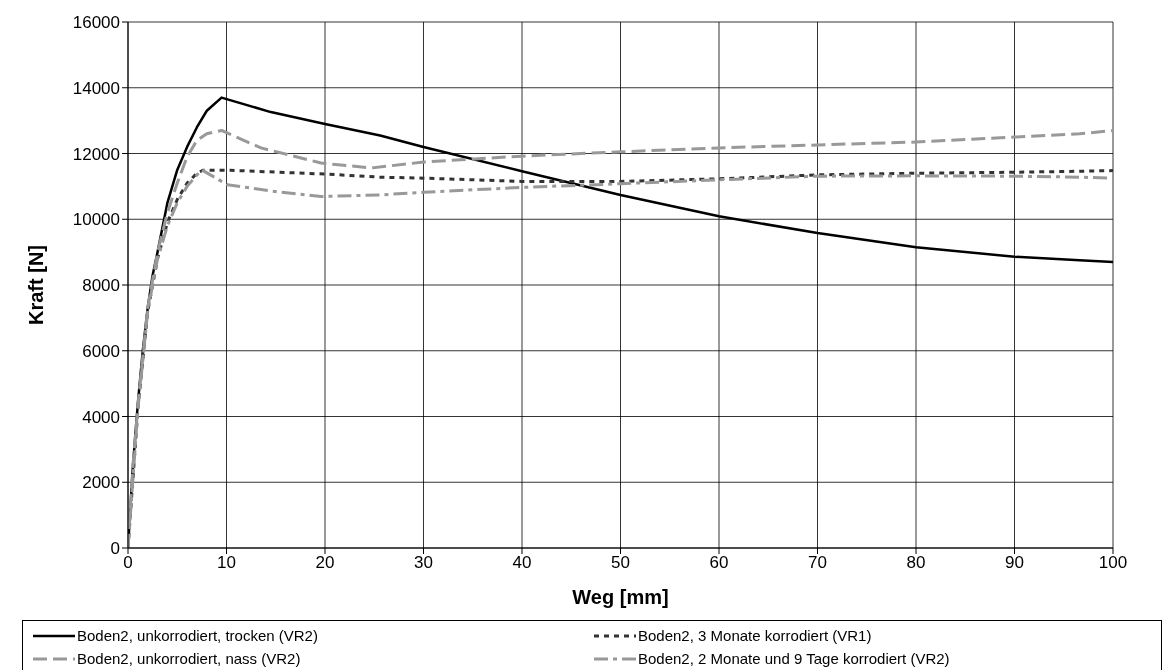  I want to click on x-tick-label: 40, so click(522, 563).